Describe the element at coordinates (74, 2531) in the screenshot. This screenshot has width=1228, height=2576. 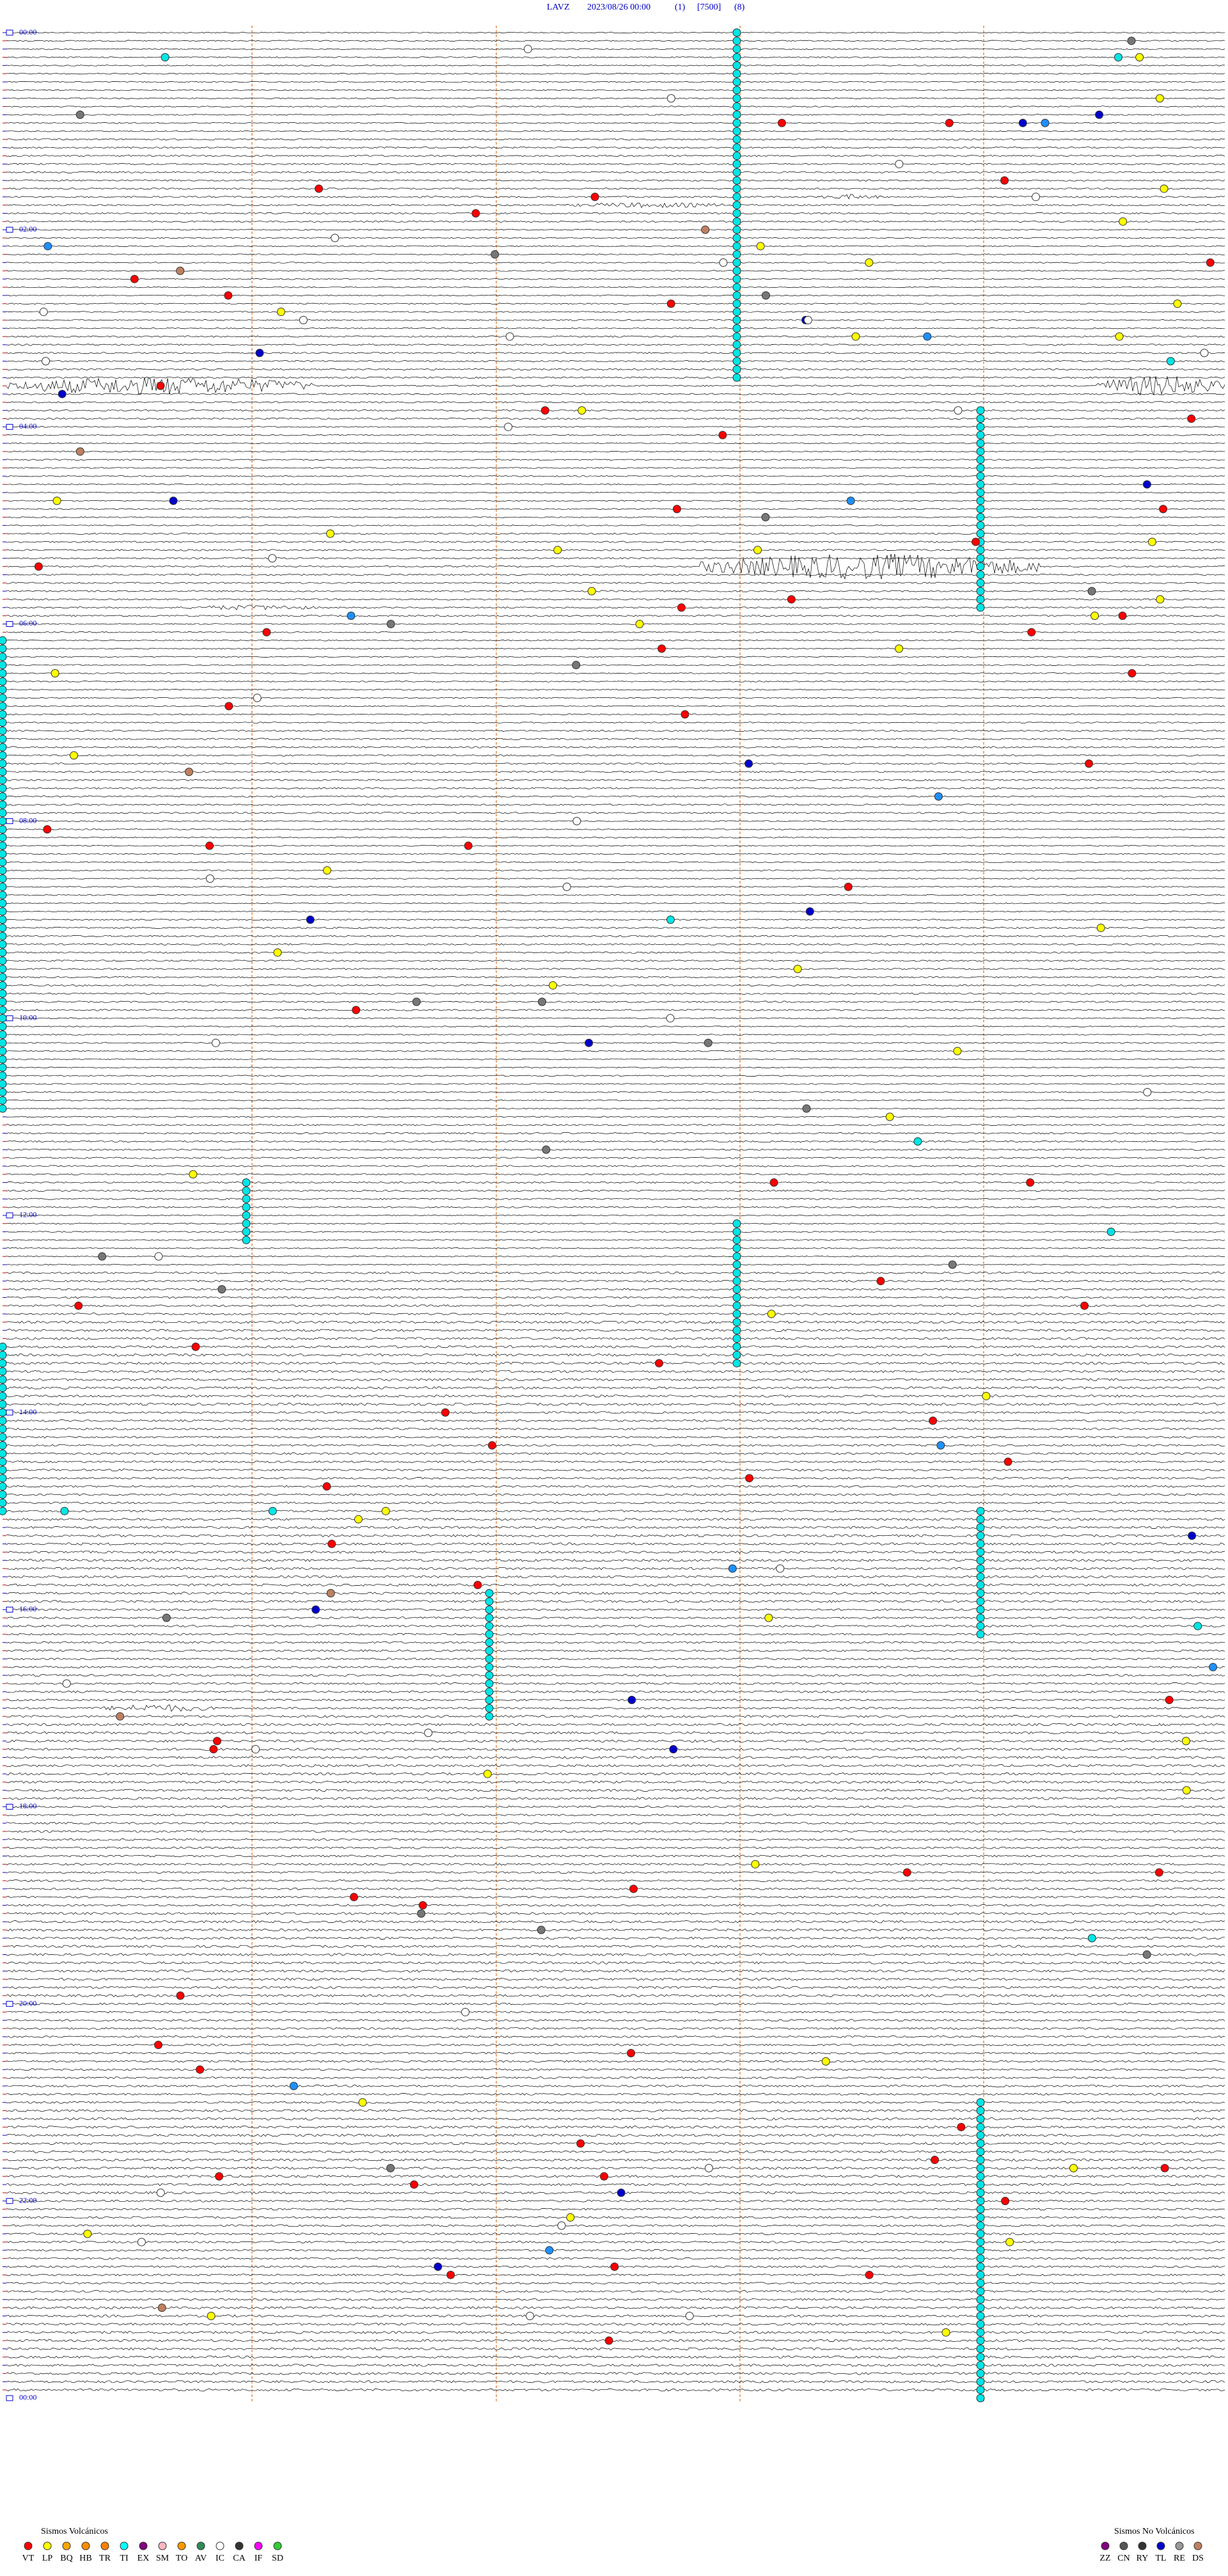
I see `legend-title: Sismos Volcánicos` at that location.